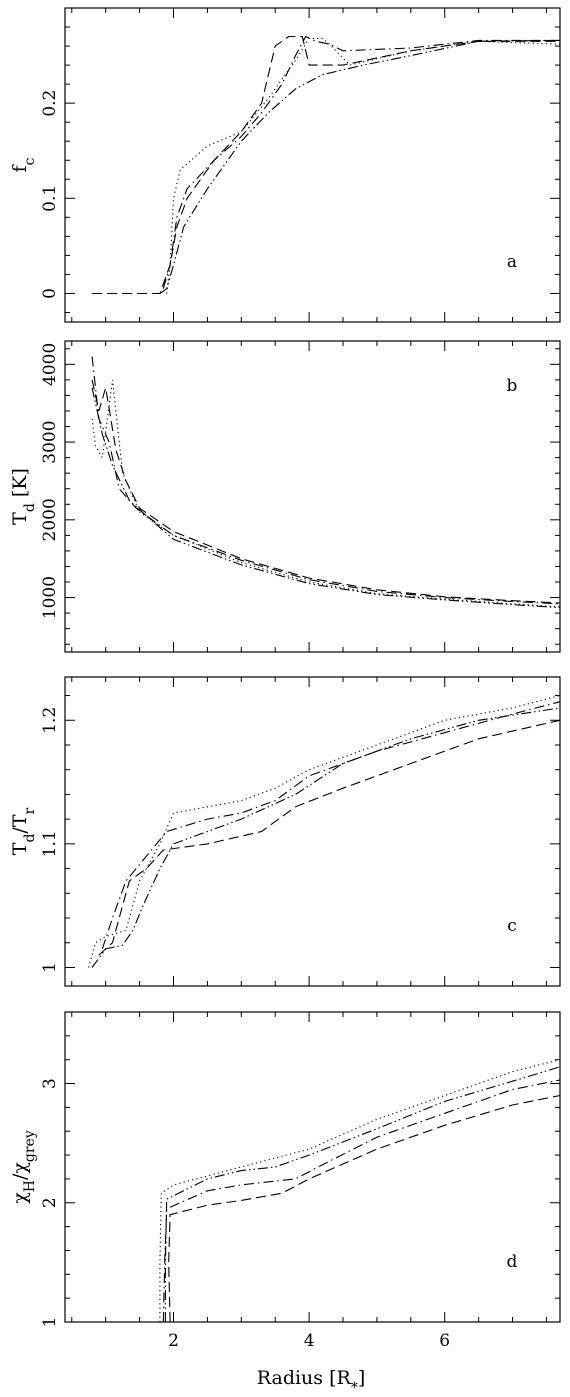 The image size is (570, 1397). What do you see at coordinates (20, 1171) in the screenshot?
I see `y-axis-label-denominator: /χ` at bounding box center [20, 1171].